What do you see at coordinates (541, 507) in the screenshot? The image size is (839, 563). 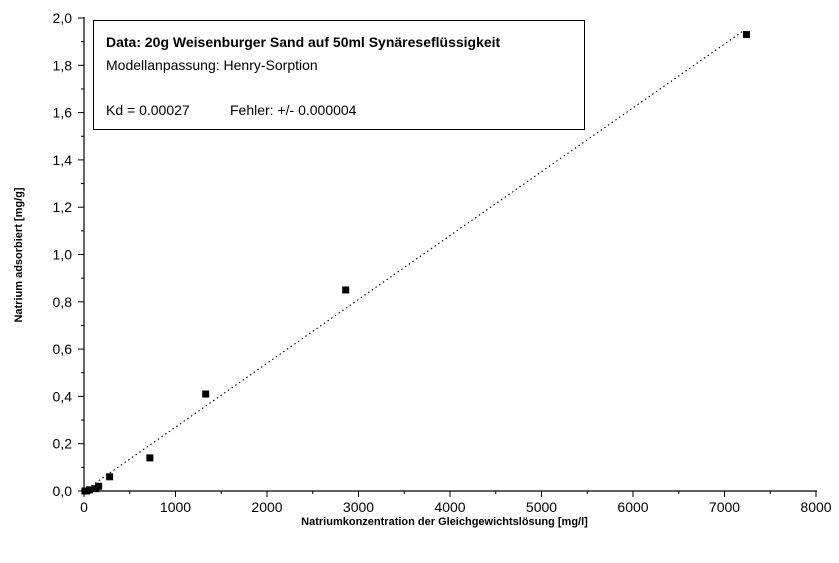 I see `x-tick-label: 5000` at bounding box center [541, 507].